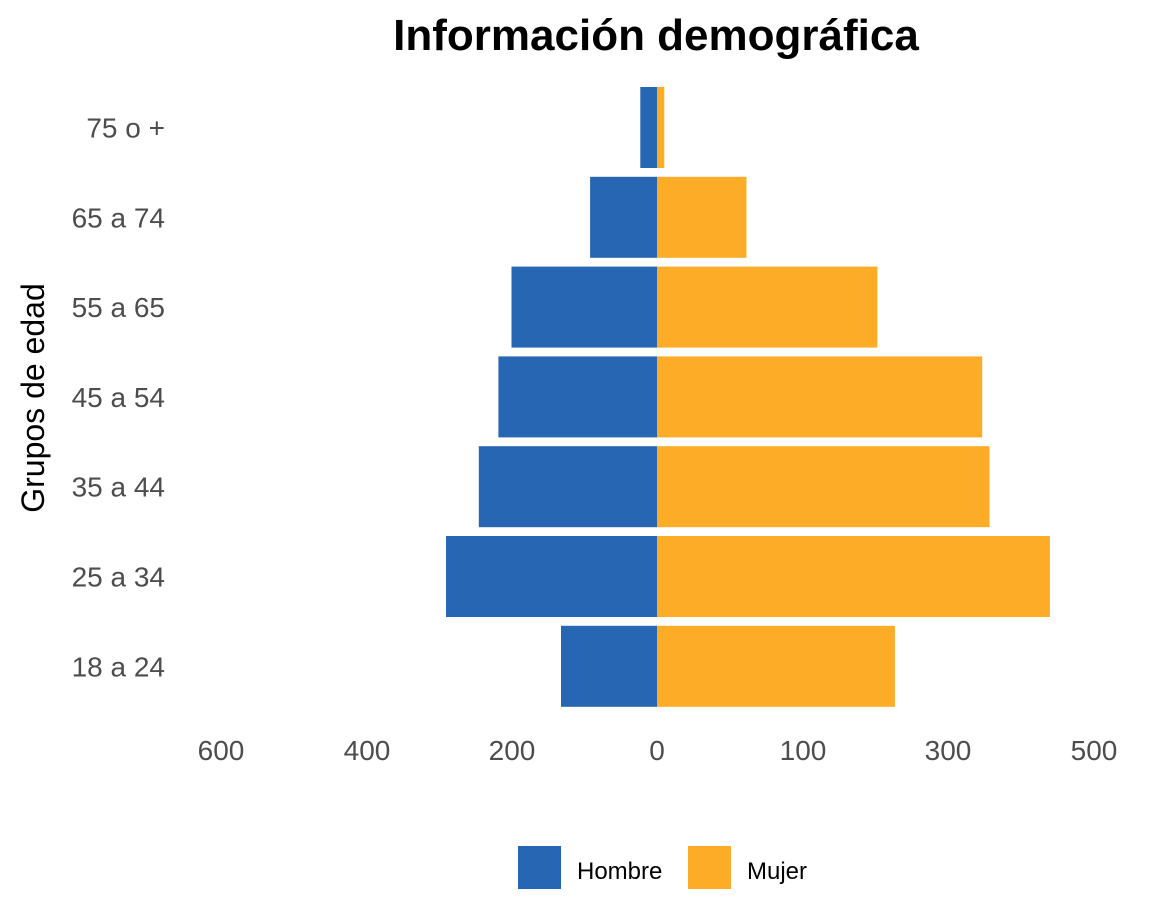 The width and height of the screenshot is (1152, 921). I want to click on x-tick-label: 200, so click(512, 750).